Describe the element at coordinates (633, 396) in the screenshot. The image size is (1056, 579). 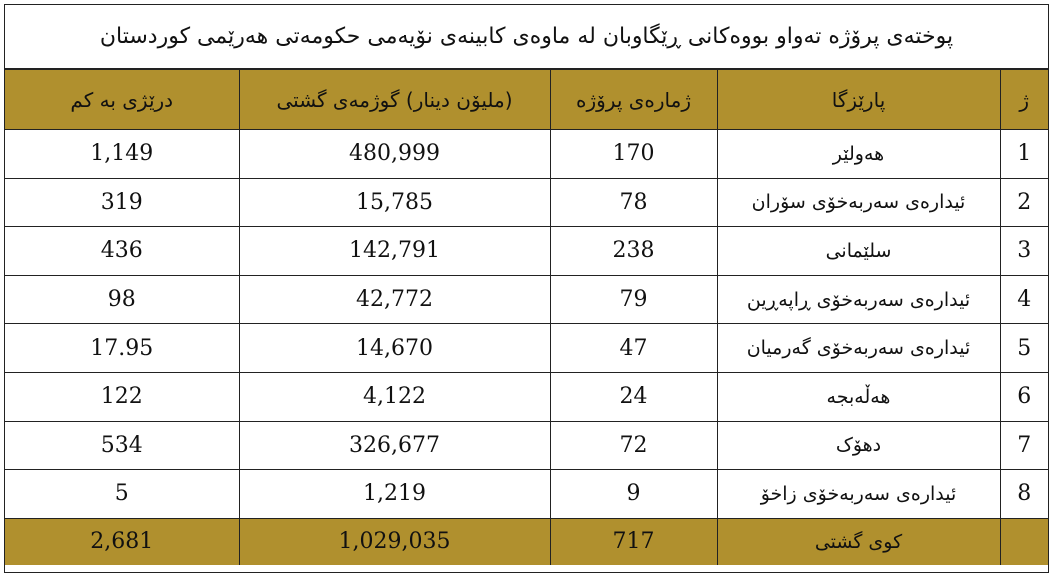
I see `cell-projects: 24` at that location.